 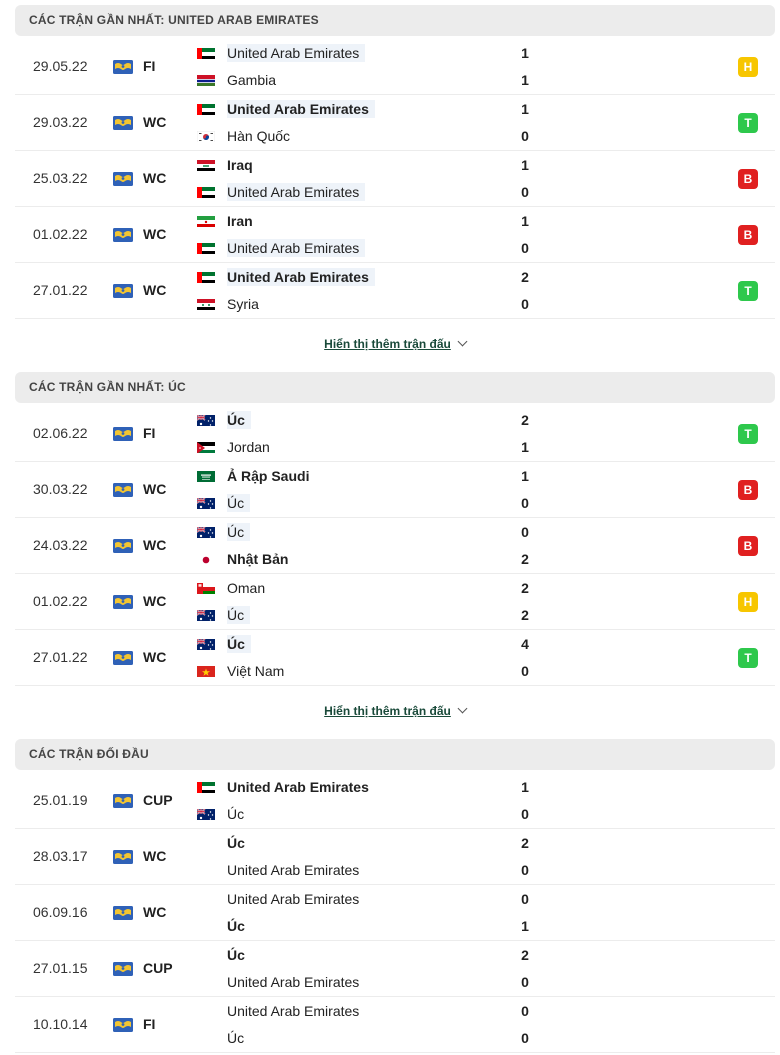 I want to click on match-row: 27.01.22 WC United Arab Emirates 2 Syria 0 T, so click(x=395, y=291).